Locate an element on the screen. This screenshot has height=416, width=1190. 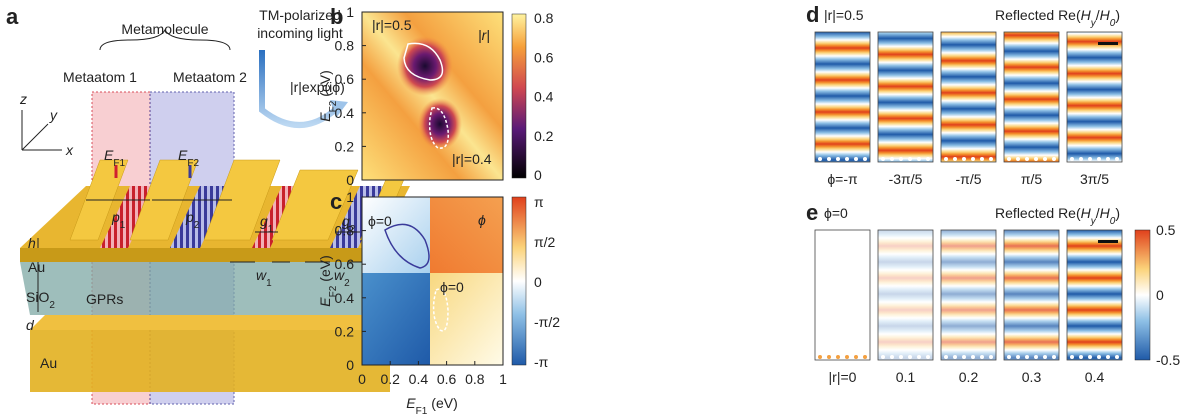
au-top: Au is located at coordinates (36, 267).